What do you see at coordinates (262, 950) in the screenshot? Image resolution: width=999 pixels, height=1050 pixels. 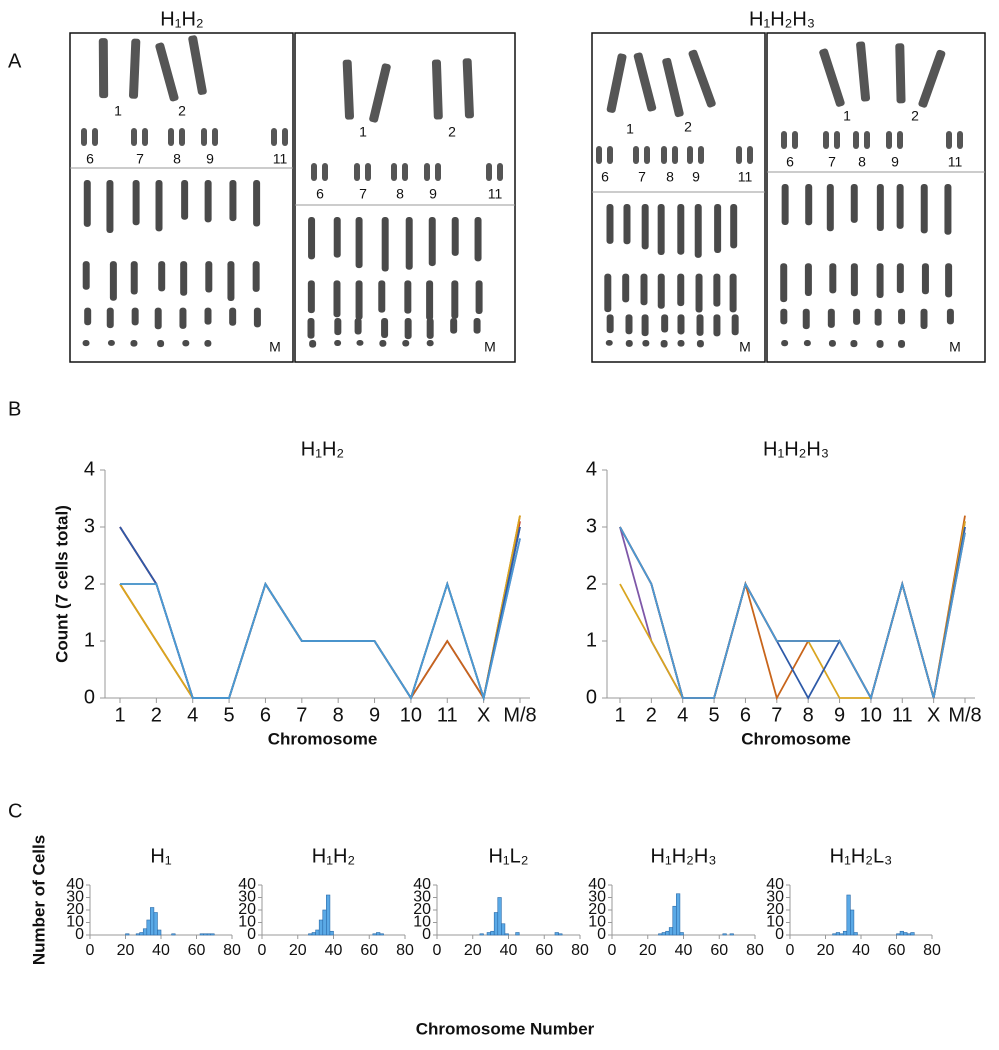 I see `x-tick-label: 0` at bounding box center [262, 950].